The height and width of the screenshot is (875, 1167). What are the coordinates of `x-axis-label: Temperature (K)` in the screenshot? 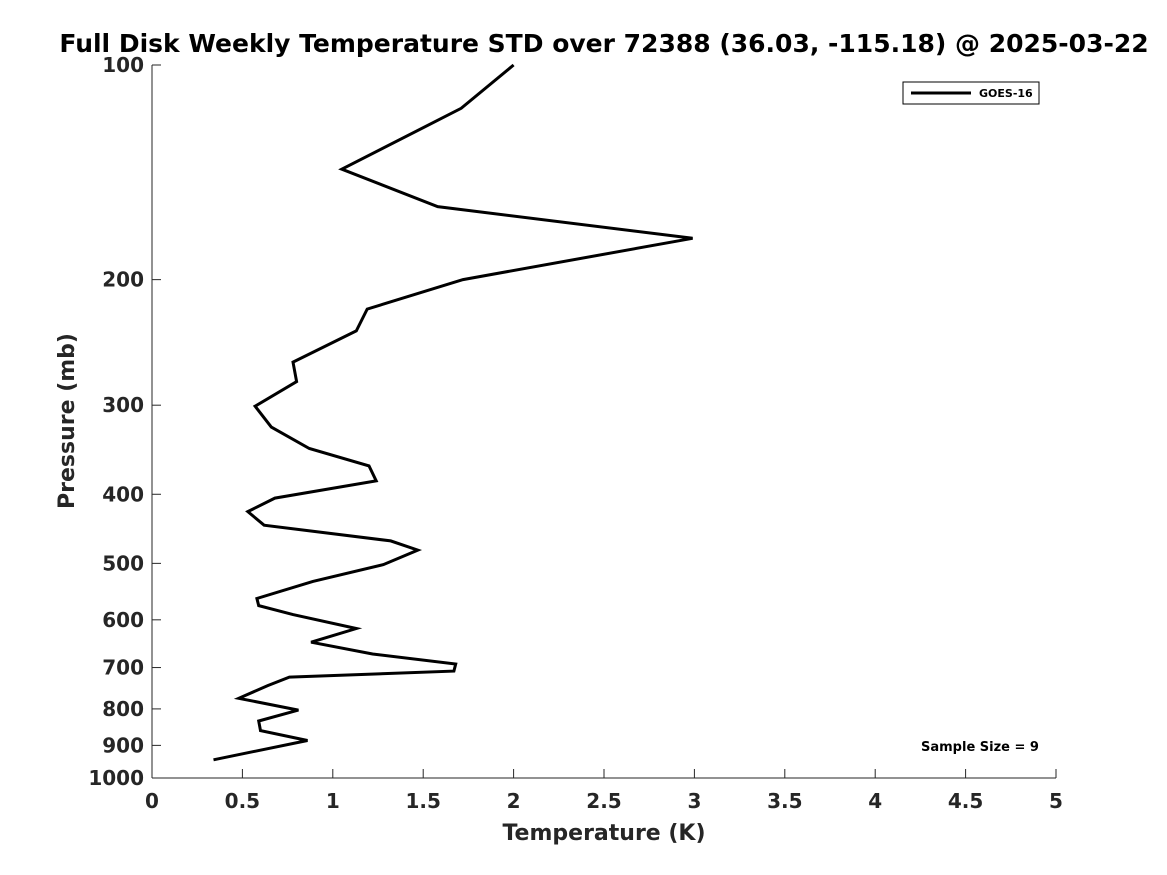 It's located at (603, 833).